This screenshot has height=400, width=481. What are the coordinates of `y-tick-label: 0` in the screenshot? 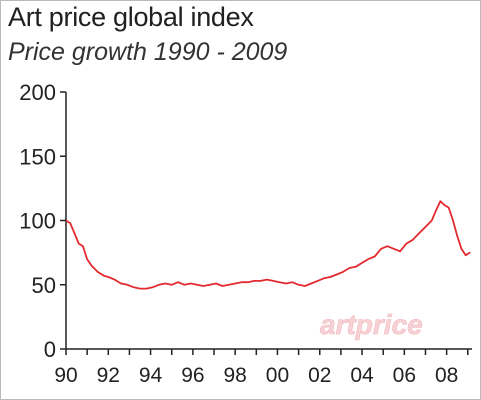 It's located at (50, 349).